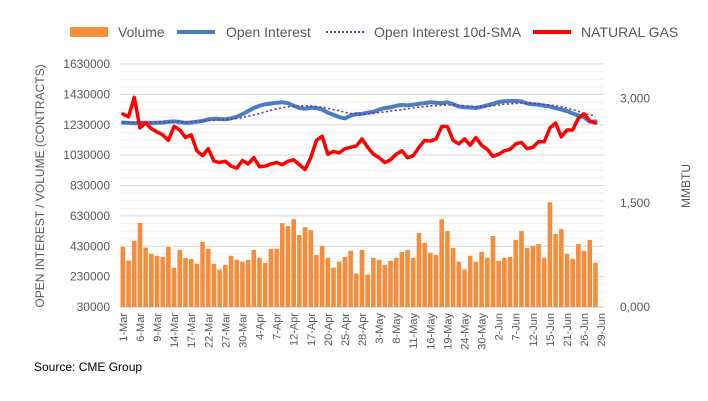 The width and height of the screenshot is (708, 401). What do you see at coordinates (414, 331) in the screenshot?
I see `x-tick-label: 11-May` at bounding box center [414, 331].